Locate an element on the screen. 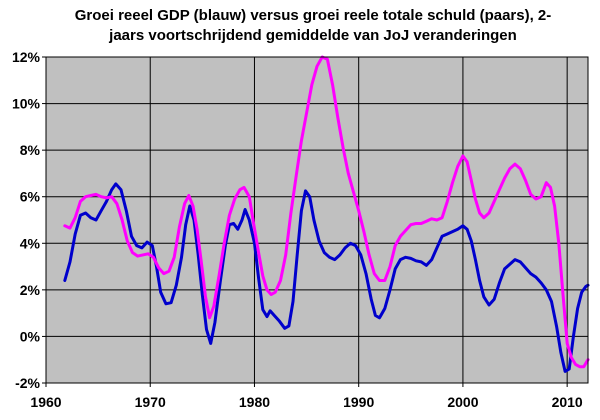  x-tick-label: 1970 is located at coordinates (150, 402).